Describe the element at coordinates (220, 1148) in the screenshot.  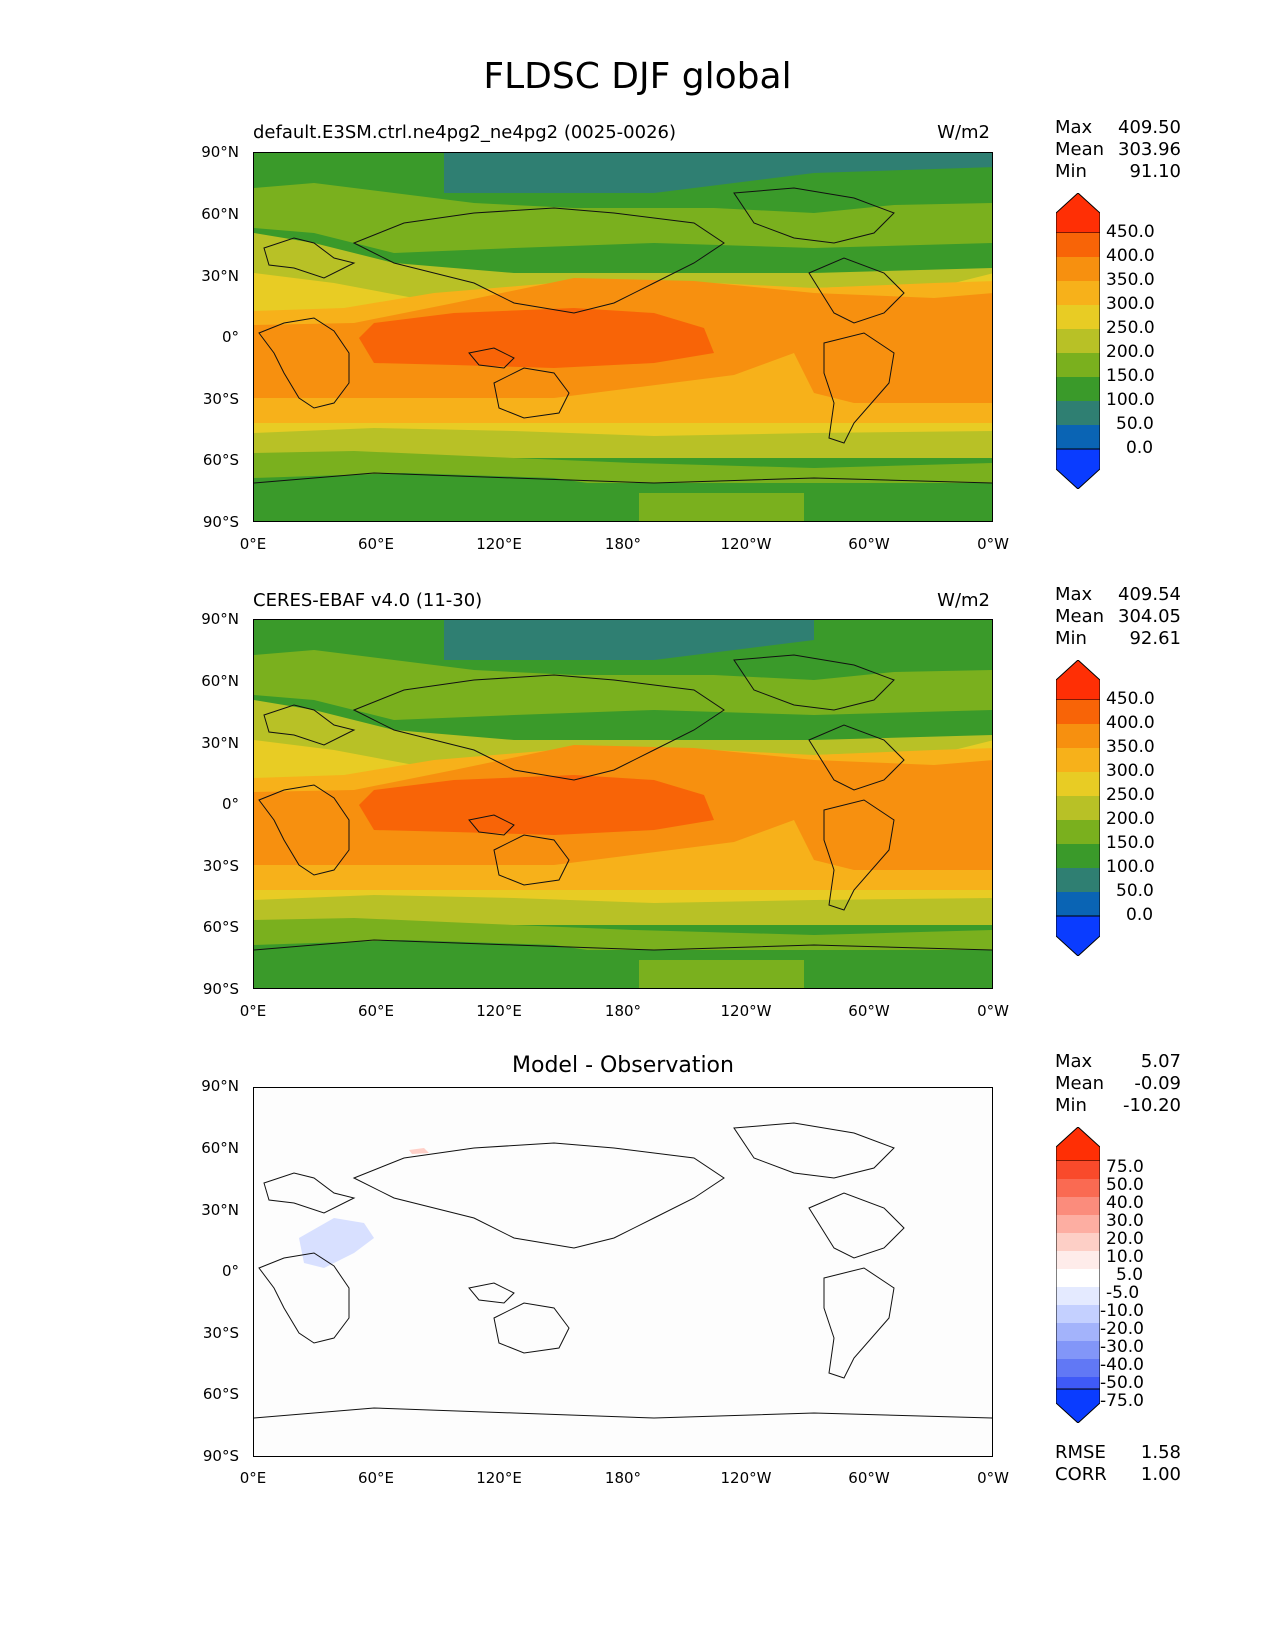
I see `panel3-lat-tick: 60°N` at that location.